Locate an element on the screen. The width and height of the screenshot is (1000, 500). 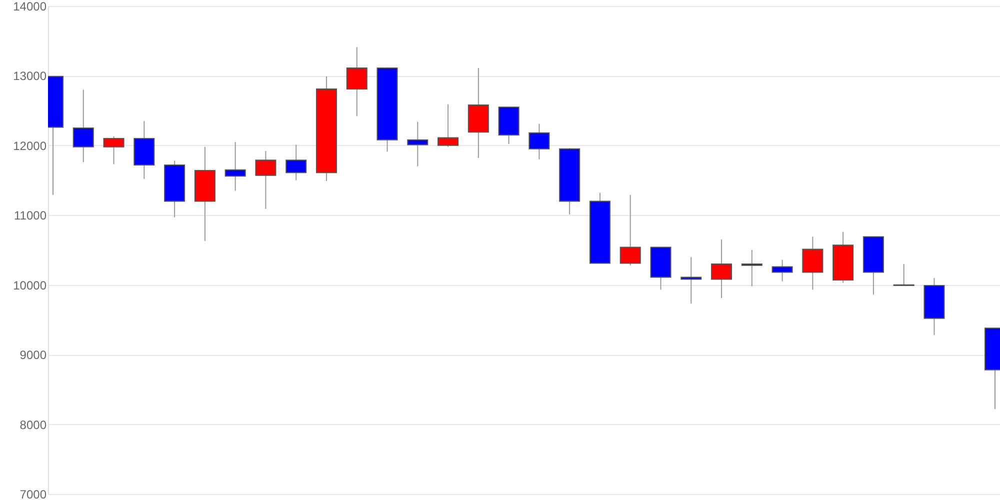
y-tick-label: 13000 is located at coordinates (30, 76).